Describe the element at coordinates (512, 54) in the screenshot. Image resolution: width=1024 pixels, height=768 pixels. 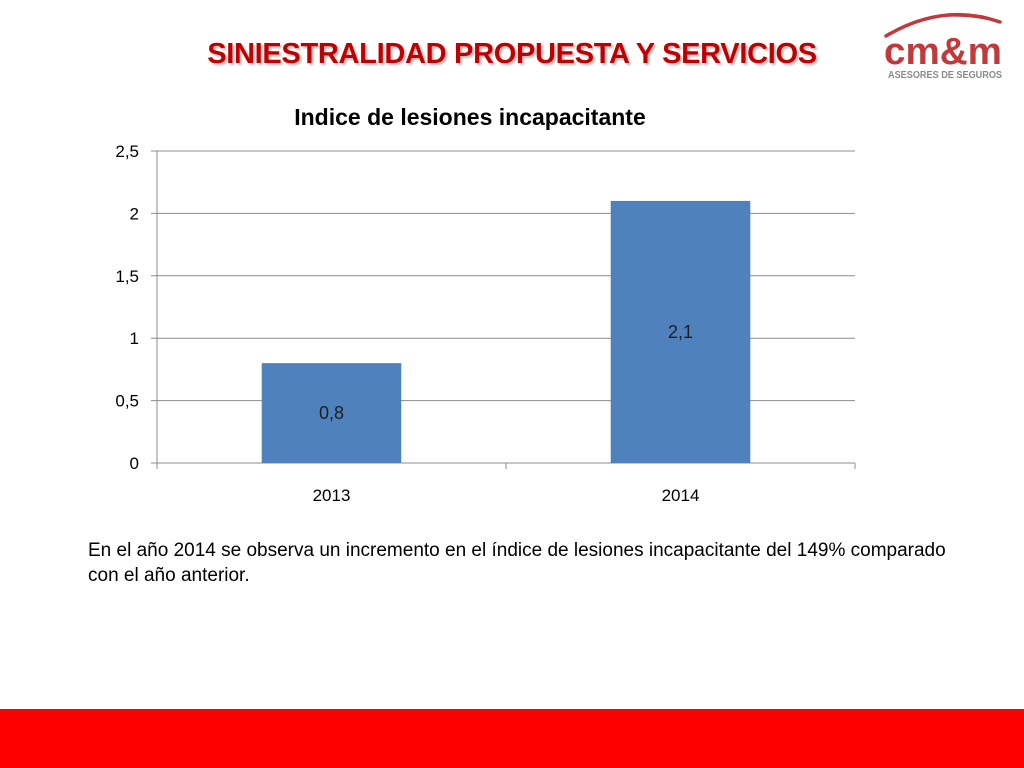
I see `slide-title: SINIESTRALIDAD PROPUESTA Y SERVICIOS` at that location.